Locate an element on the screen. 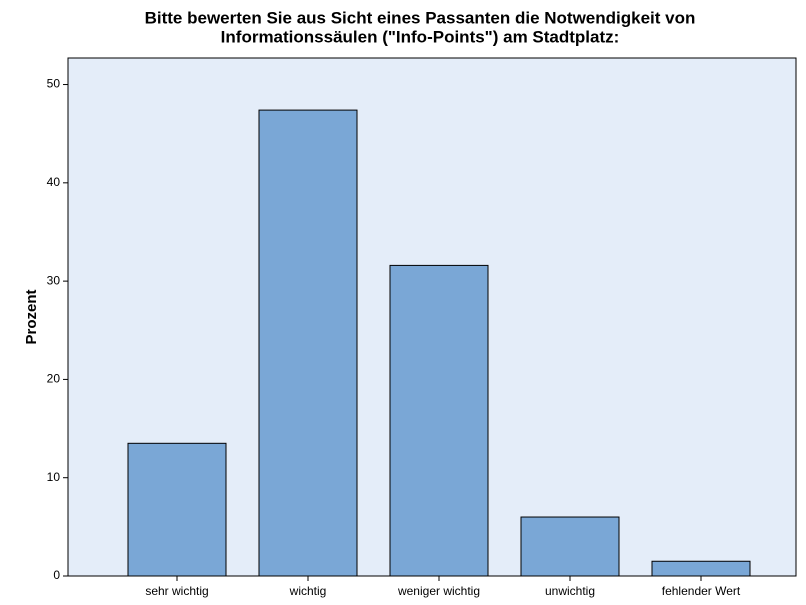  x-tick-label: fehlender Wert is located at coordinates (701, 591).